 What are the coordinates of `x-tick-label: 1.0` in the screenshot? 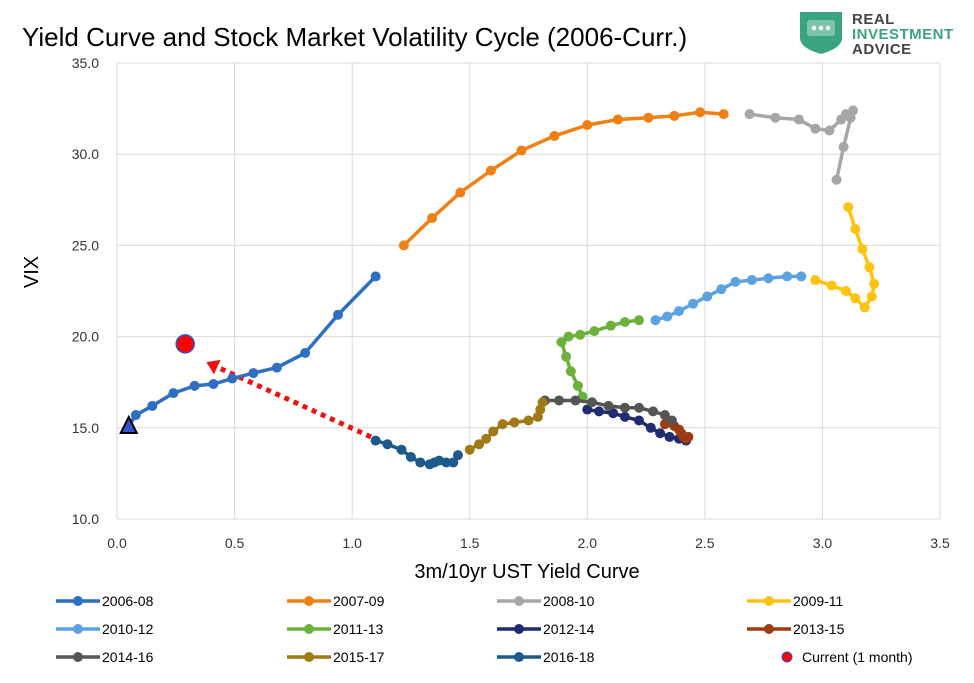 It's located at (352, 543).